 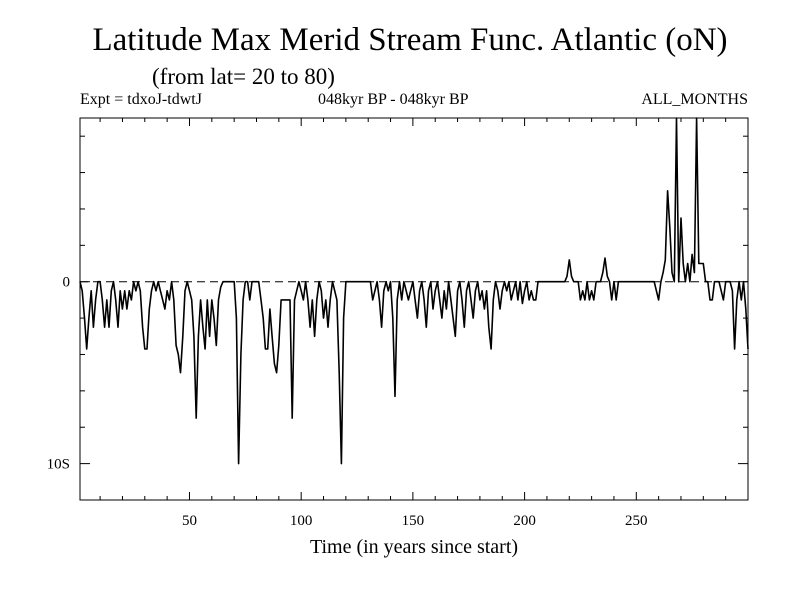 I want to click on y-tick-label-0: 0, so click(x=67, y=283).